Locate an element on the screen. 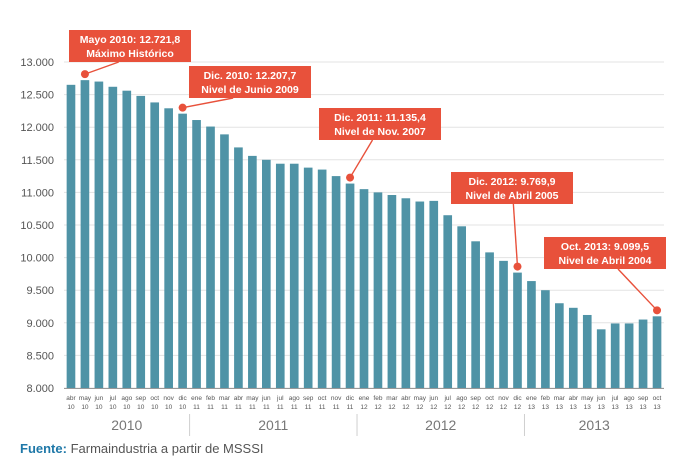 This screenshot has height=468, width=684. annotation-text: Oct. 2013: 9.099,5 is located at coordinates (605, 247).